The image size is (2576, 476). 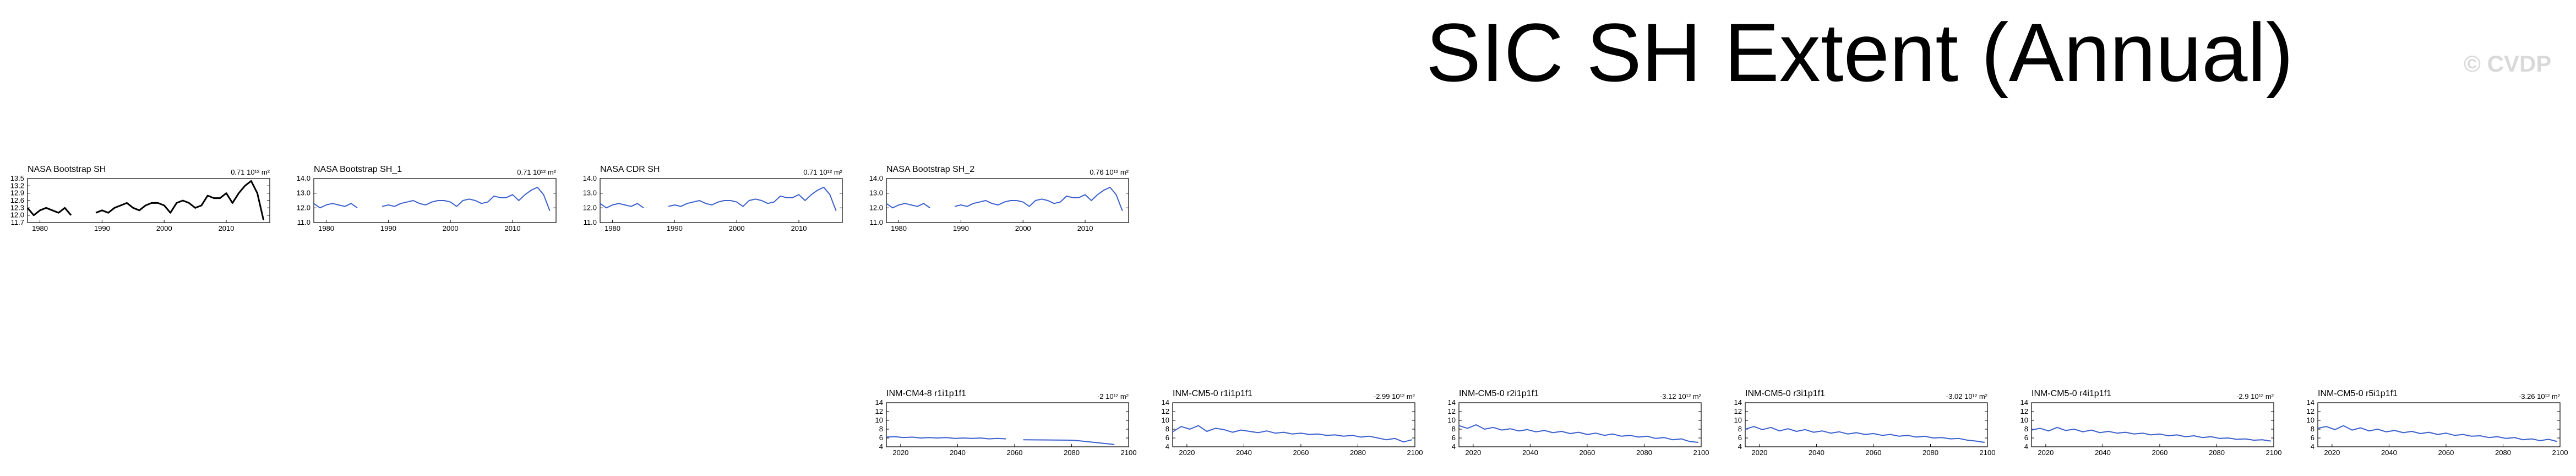 What do you see at coordinates (17, 200) in the screenshot?
I see `y-tick-label: 12.6` at bounding box center [17, 200].